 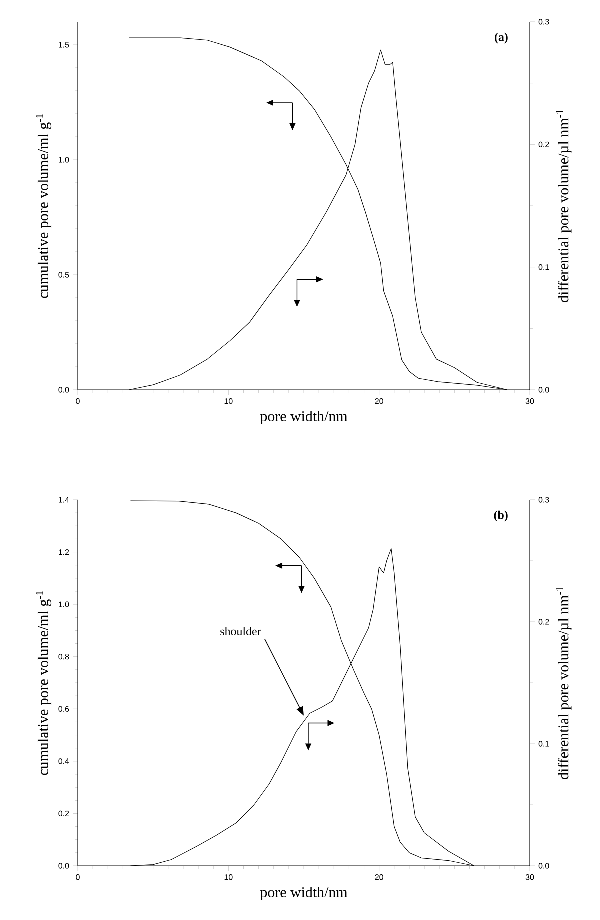 I want to click on annotation: shoulder, so click(x=241, y=631).